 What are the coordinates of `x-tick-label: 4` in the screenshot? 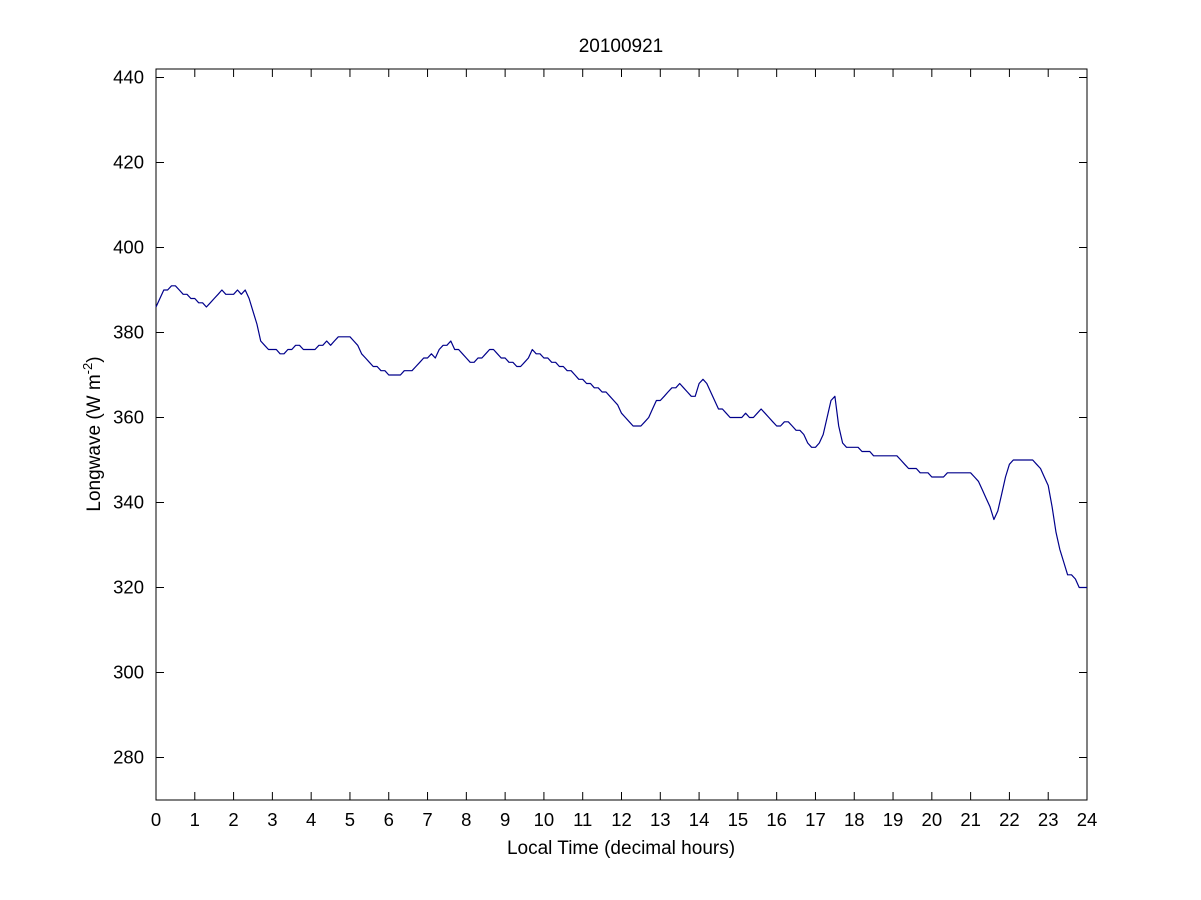 It's located at (311, 819).